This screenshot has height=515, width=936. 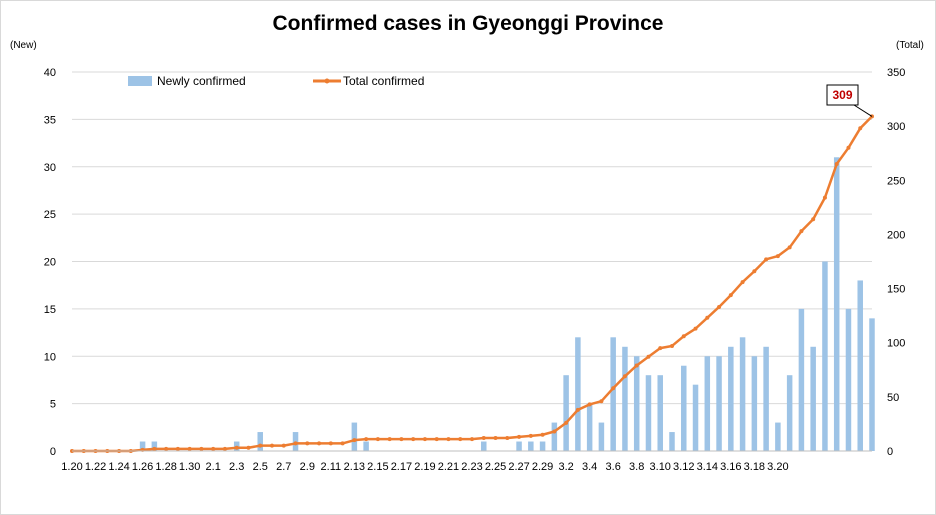 What do you see at coordinates (468, 23) in the screenshot?
I see `chart-title: Confirmed cases in Gyeonggi Province` at bounding box center [468, 23].